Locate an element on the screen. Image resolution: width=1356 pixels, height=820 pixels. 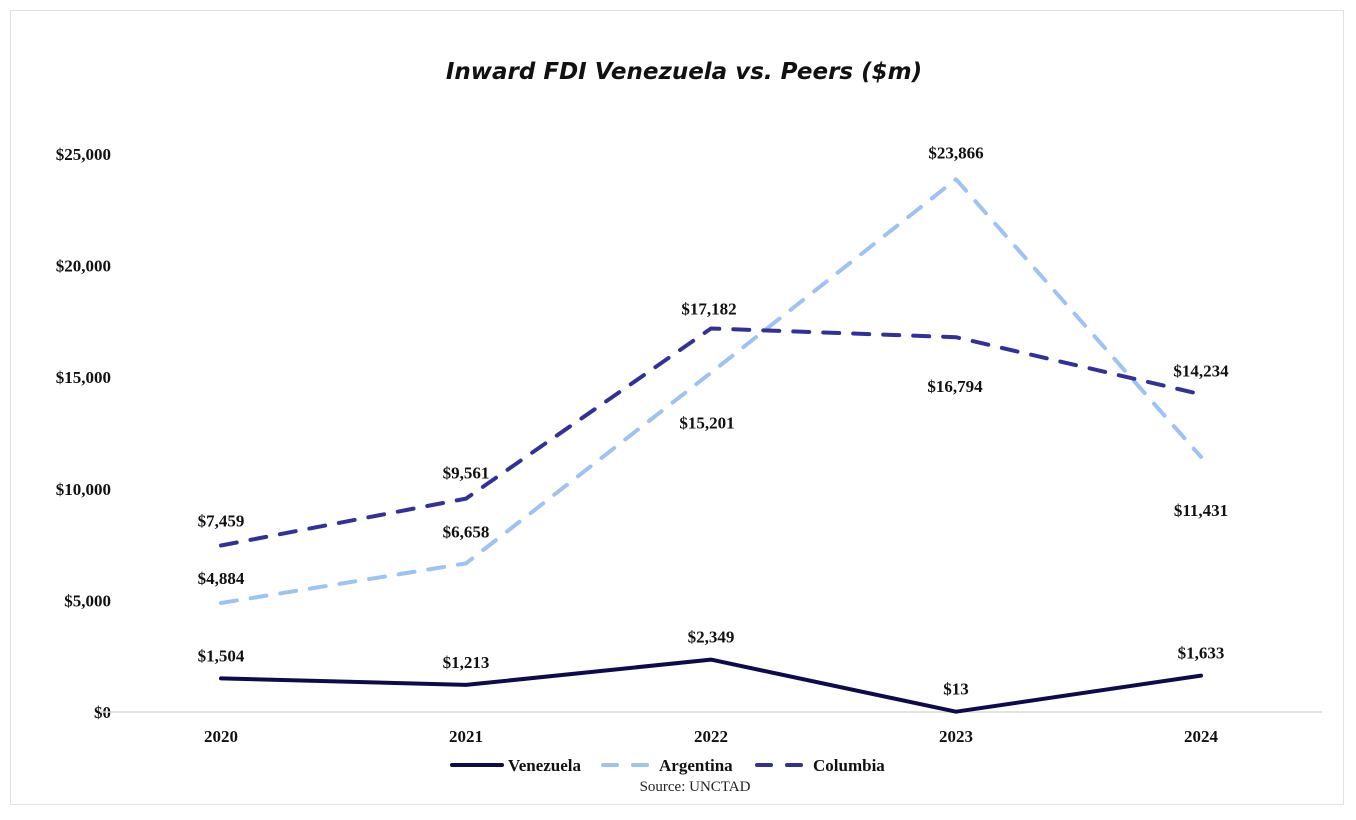
legend-item-columbia: Columbia is located at coordinates (820, 765).